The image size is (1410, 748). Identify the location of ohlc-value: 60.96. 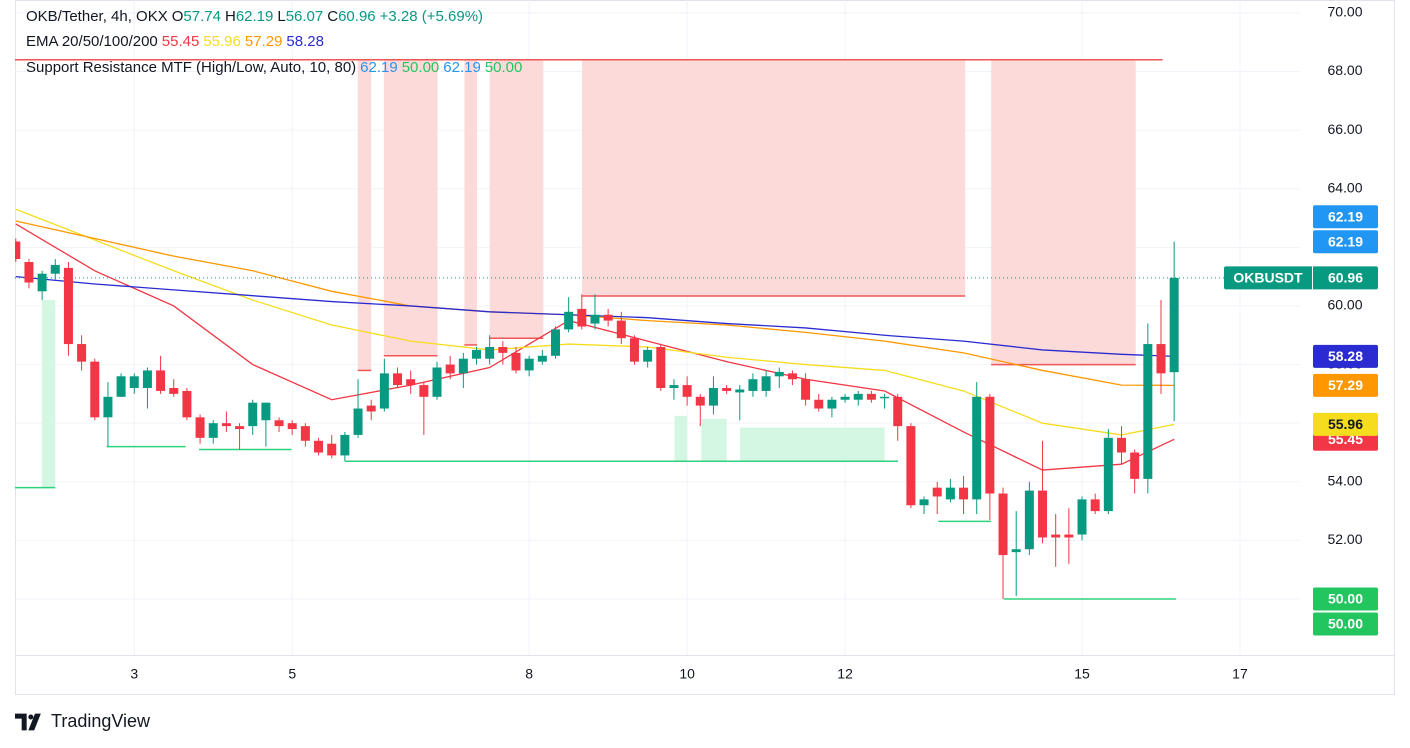
(357, 16).